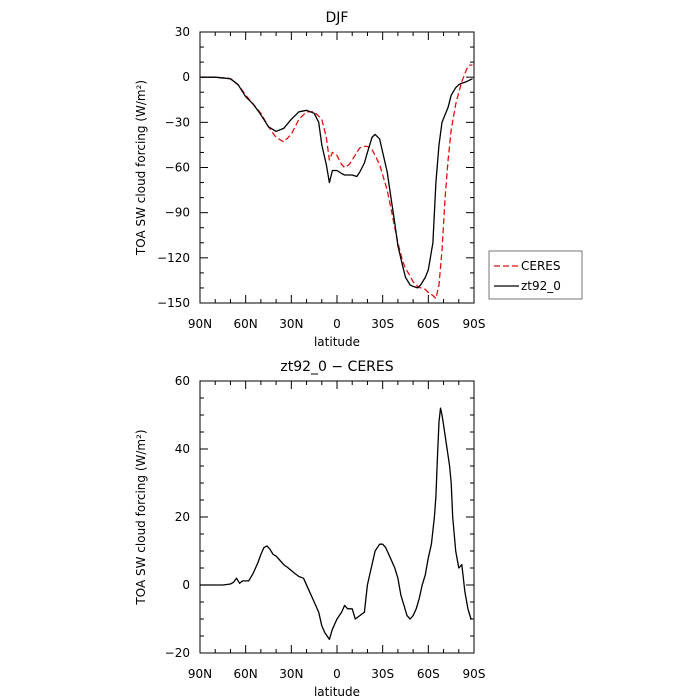  I want to click on y-tick-label: 20, so click(182, 517).